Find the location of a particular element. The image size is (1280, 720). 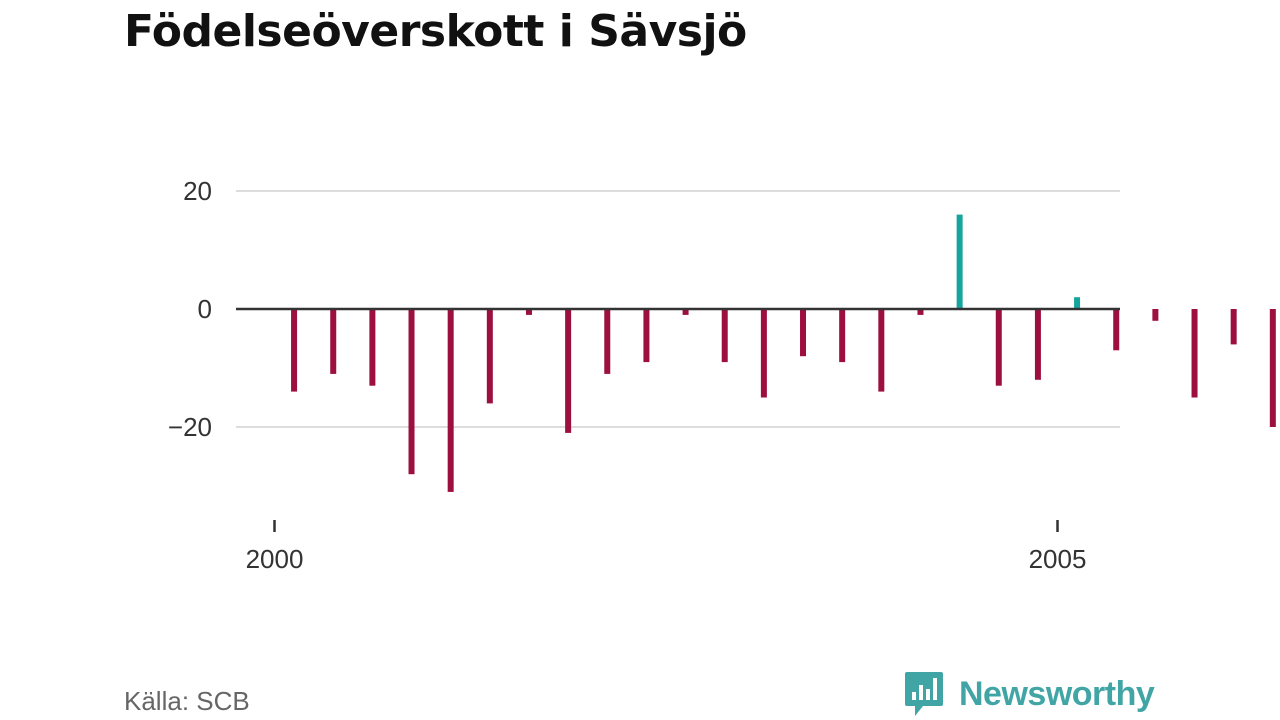

brand-logo: Newsworthy is located at coordinates (1029, 694).